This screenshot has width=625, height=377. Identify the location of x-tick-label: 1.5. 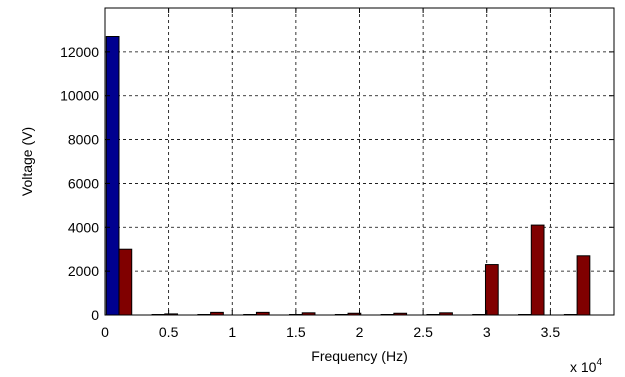
(296, 332).